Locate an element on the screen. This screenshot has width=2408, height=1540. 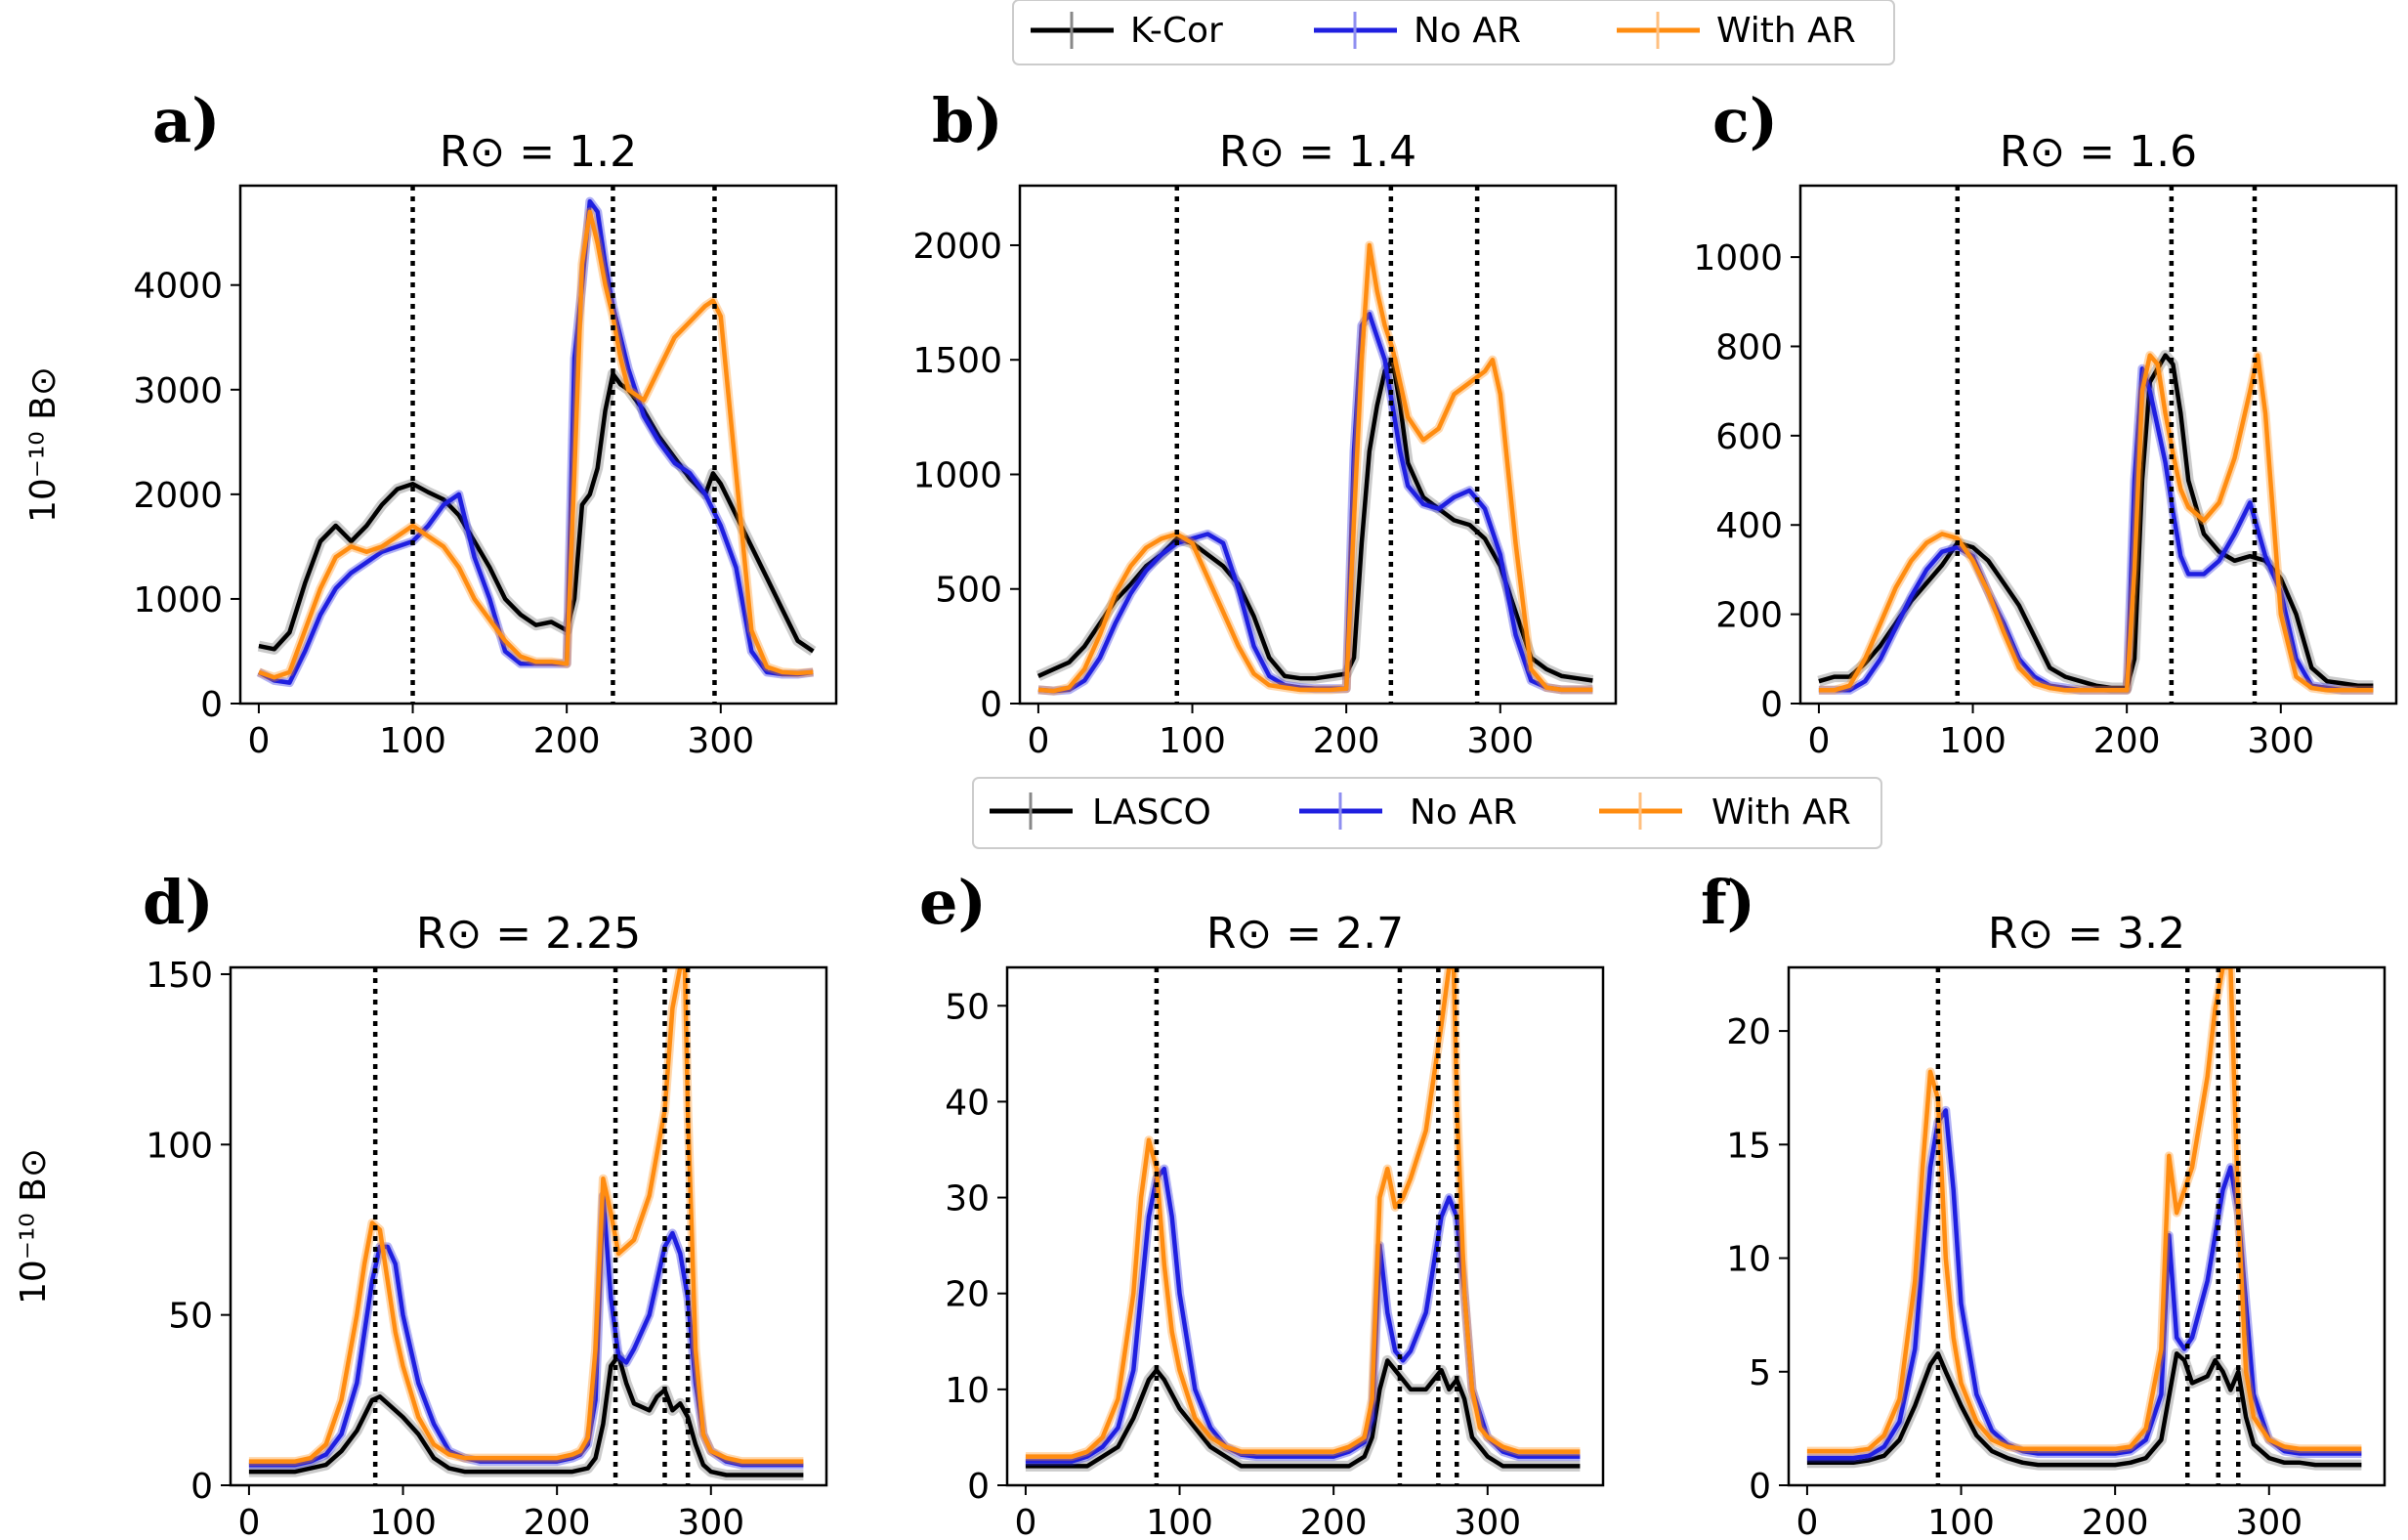
panel-e-series-with-ar-line is located at coordinates (1303, 1213).